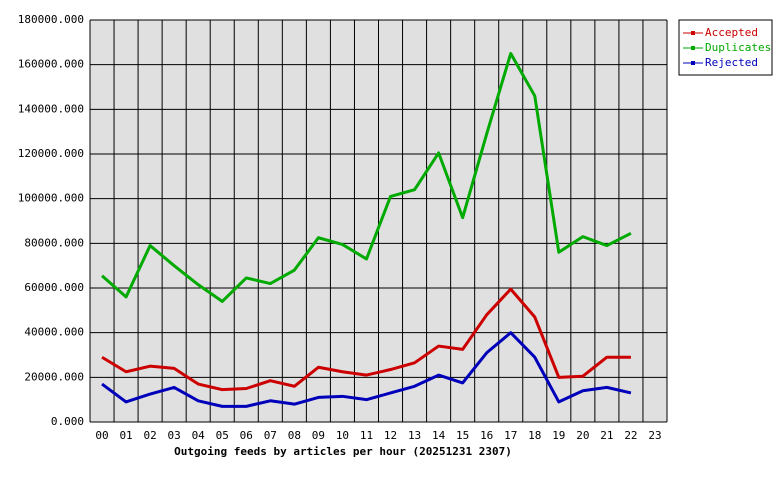  Describe the element at coordinates (534, 435) in the screenshot. I see `x-tick-label: 18` at that location.